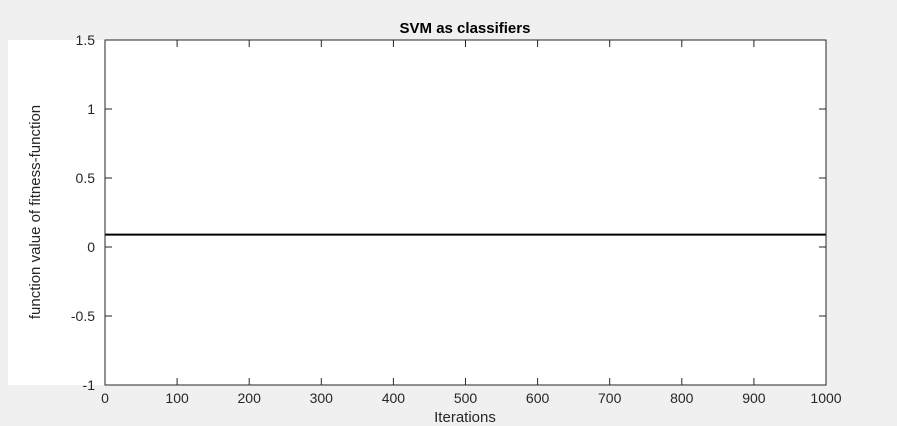 The width and height of the screenshot is (897, 426). Describe the element at coordinates (465, 417) in the screenshot. I see `x-axis-label: Iterations` at that location.